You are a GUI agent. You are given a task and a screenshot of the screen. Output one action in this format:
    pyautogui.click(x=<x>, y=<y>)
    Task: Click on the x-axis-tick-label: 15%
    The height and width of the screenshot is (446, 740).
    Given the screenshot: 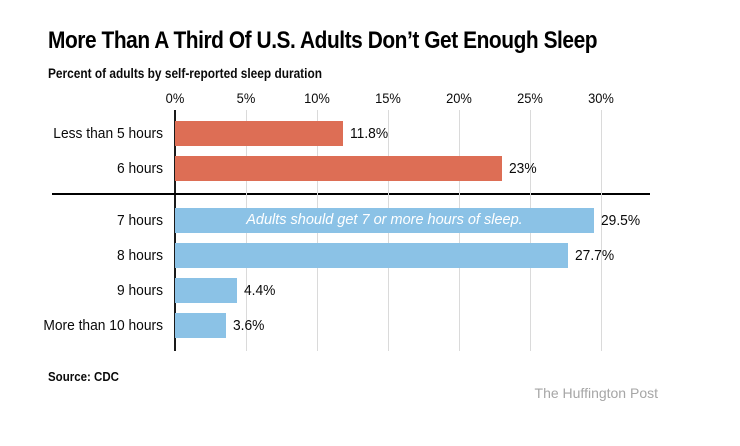 What is the action you would take?
    pyautogui.click(x=388, y=98)
    